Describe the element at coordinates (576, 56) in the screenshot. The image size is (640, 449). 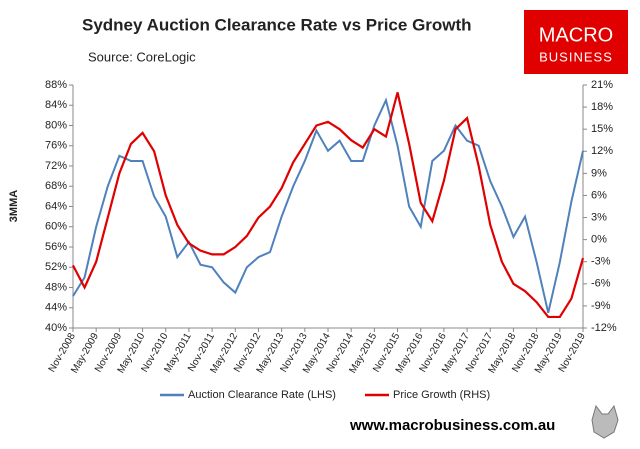
I see `logo-text: BUSINESS` at that location.